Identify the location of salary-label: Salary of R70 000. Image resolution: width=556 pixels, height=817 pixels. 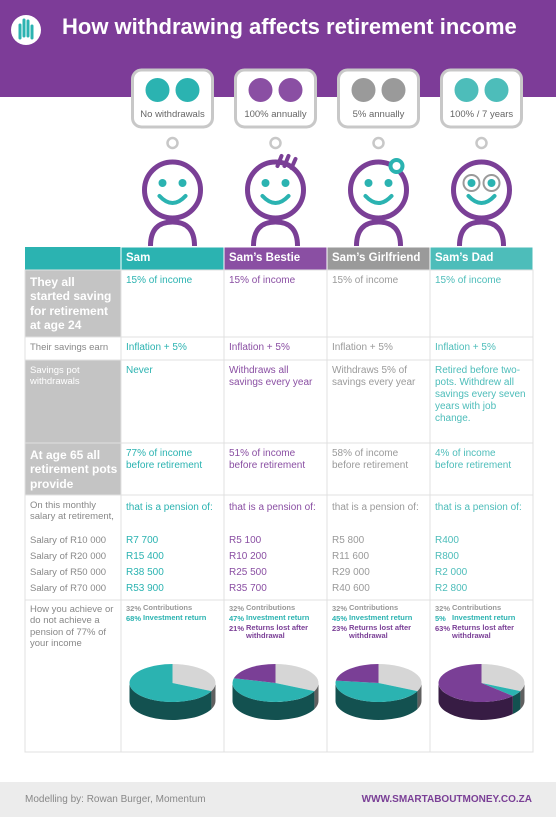
(68, 588).